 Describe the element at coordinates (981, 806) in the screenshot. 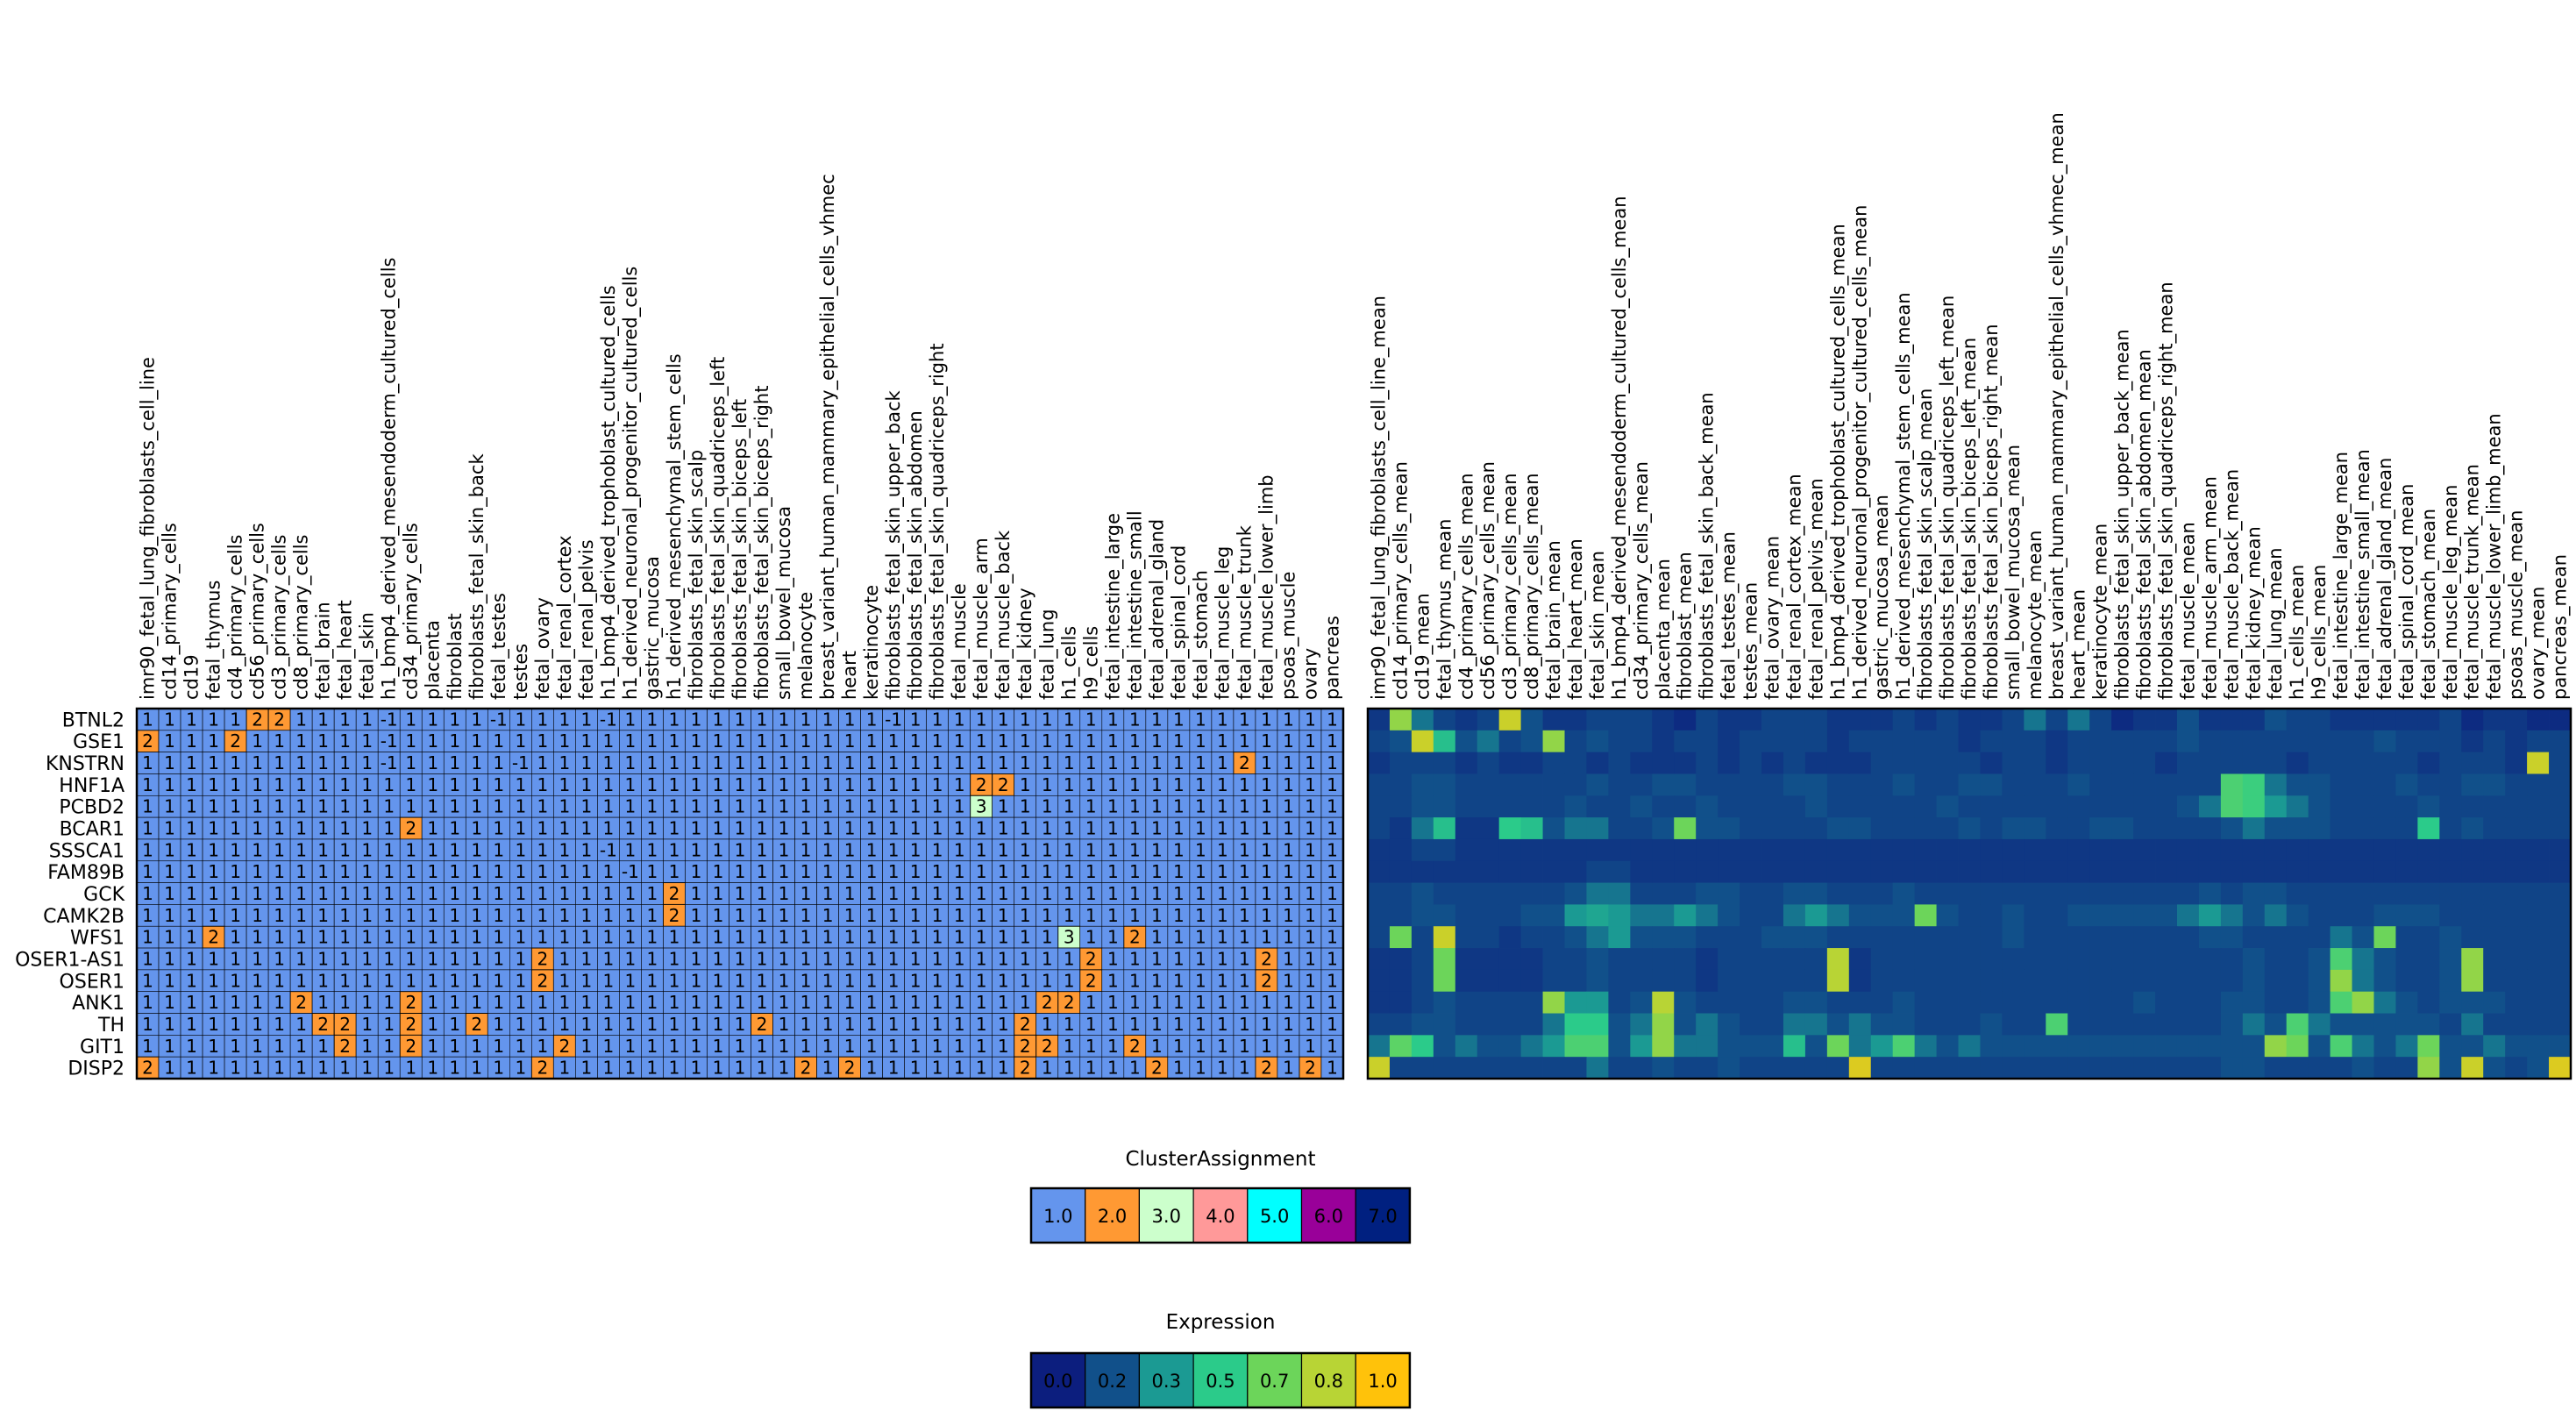

I see `cluster-cell-label: 3` at that location.